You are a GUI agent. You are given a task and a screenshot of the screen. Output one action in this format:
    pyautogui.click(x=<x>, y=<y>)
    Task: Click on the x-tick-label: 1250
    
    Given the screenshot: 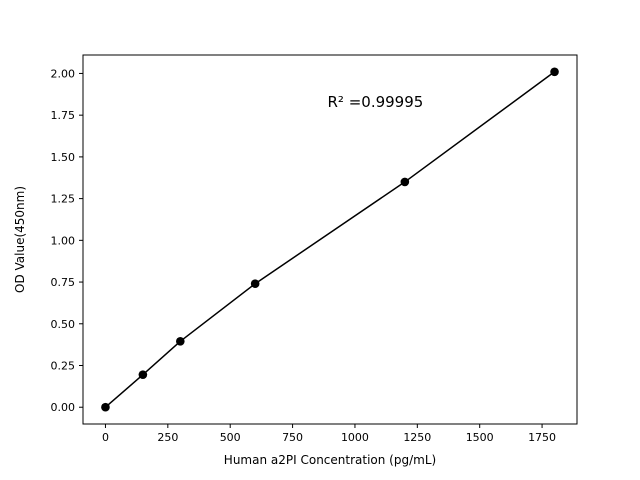 What is the action you would take?
    pyautogui.click(x=417, y=437)
    